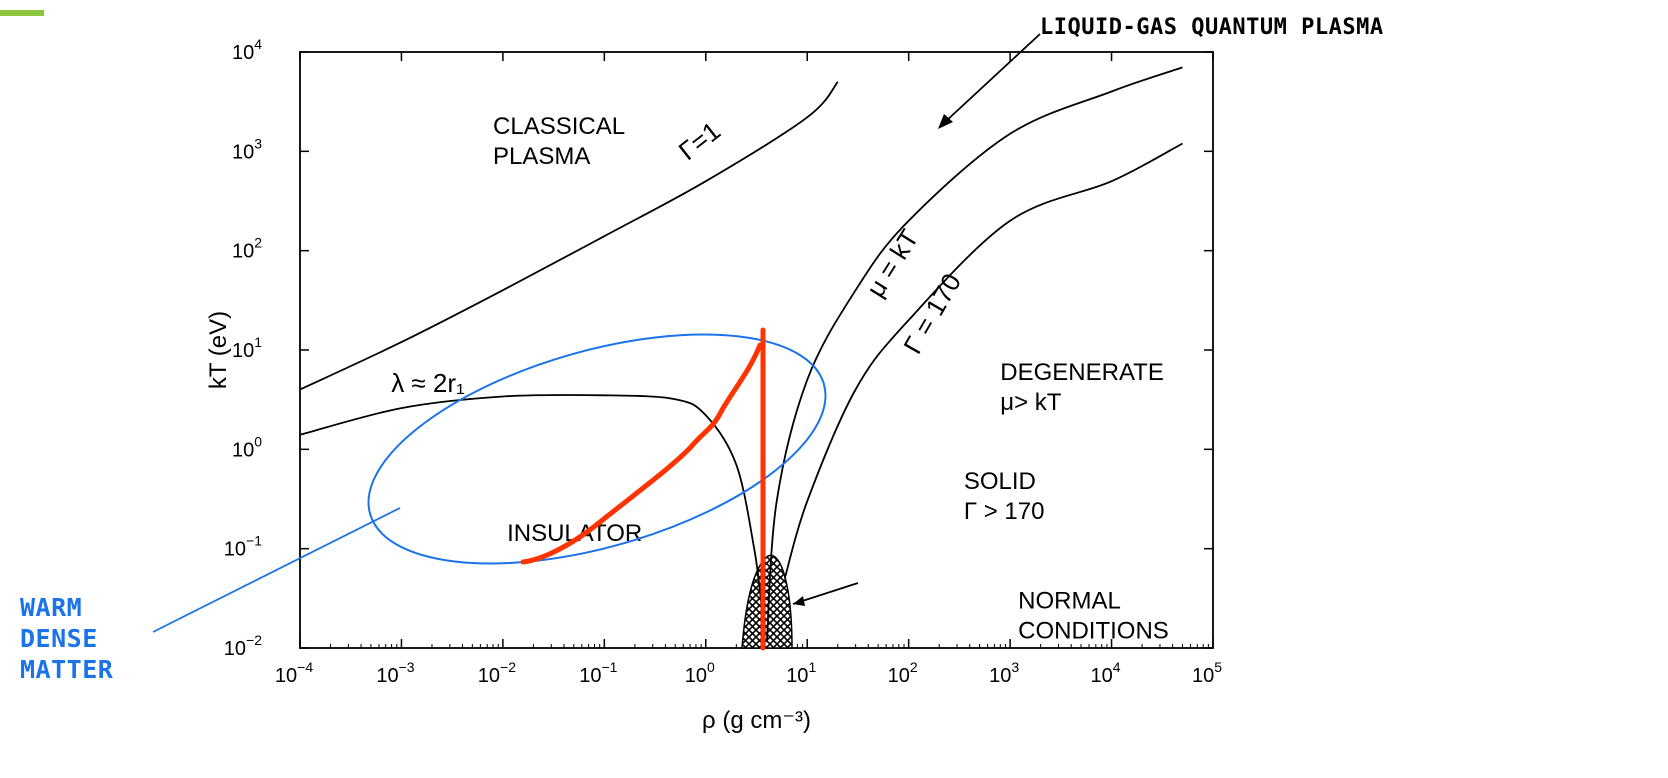  What do you see at coordinates (1207, 673) in the screenshot?
I see `x-tick-label: 10⁵` at bounding box center [1207, 673].